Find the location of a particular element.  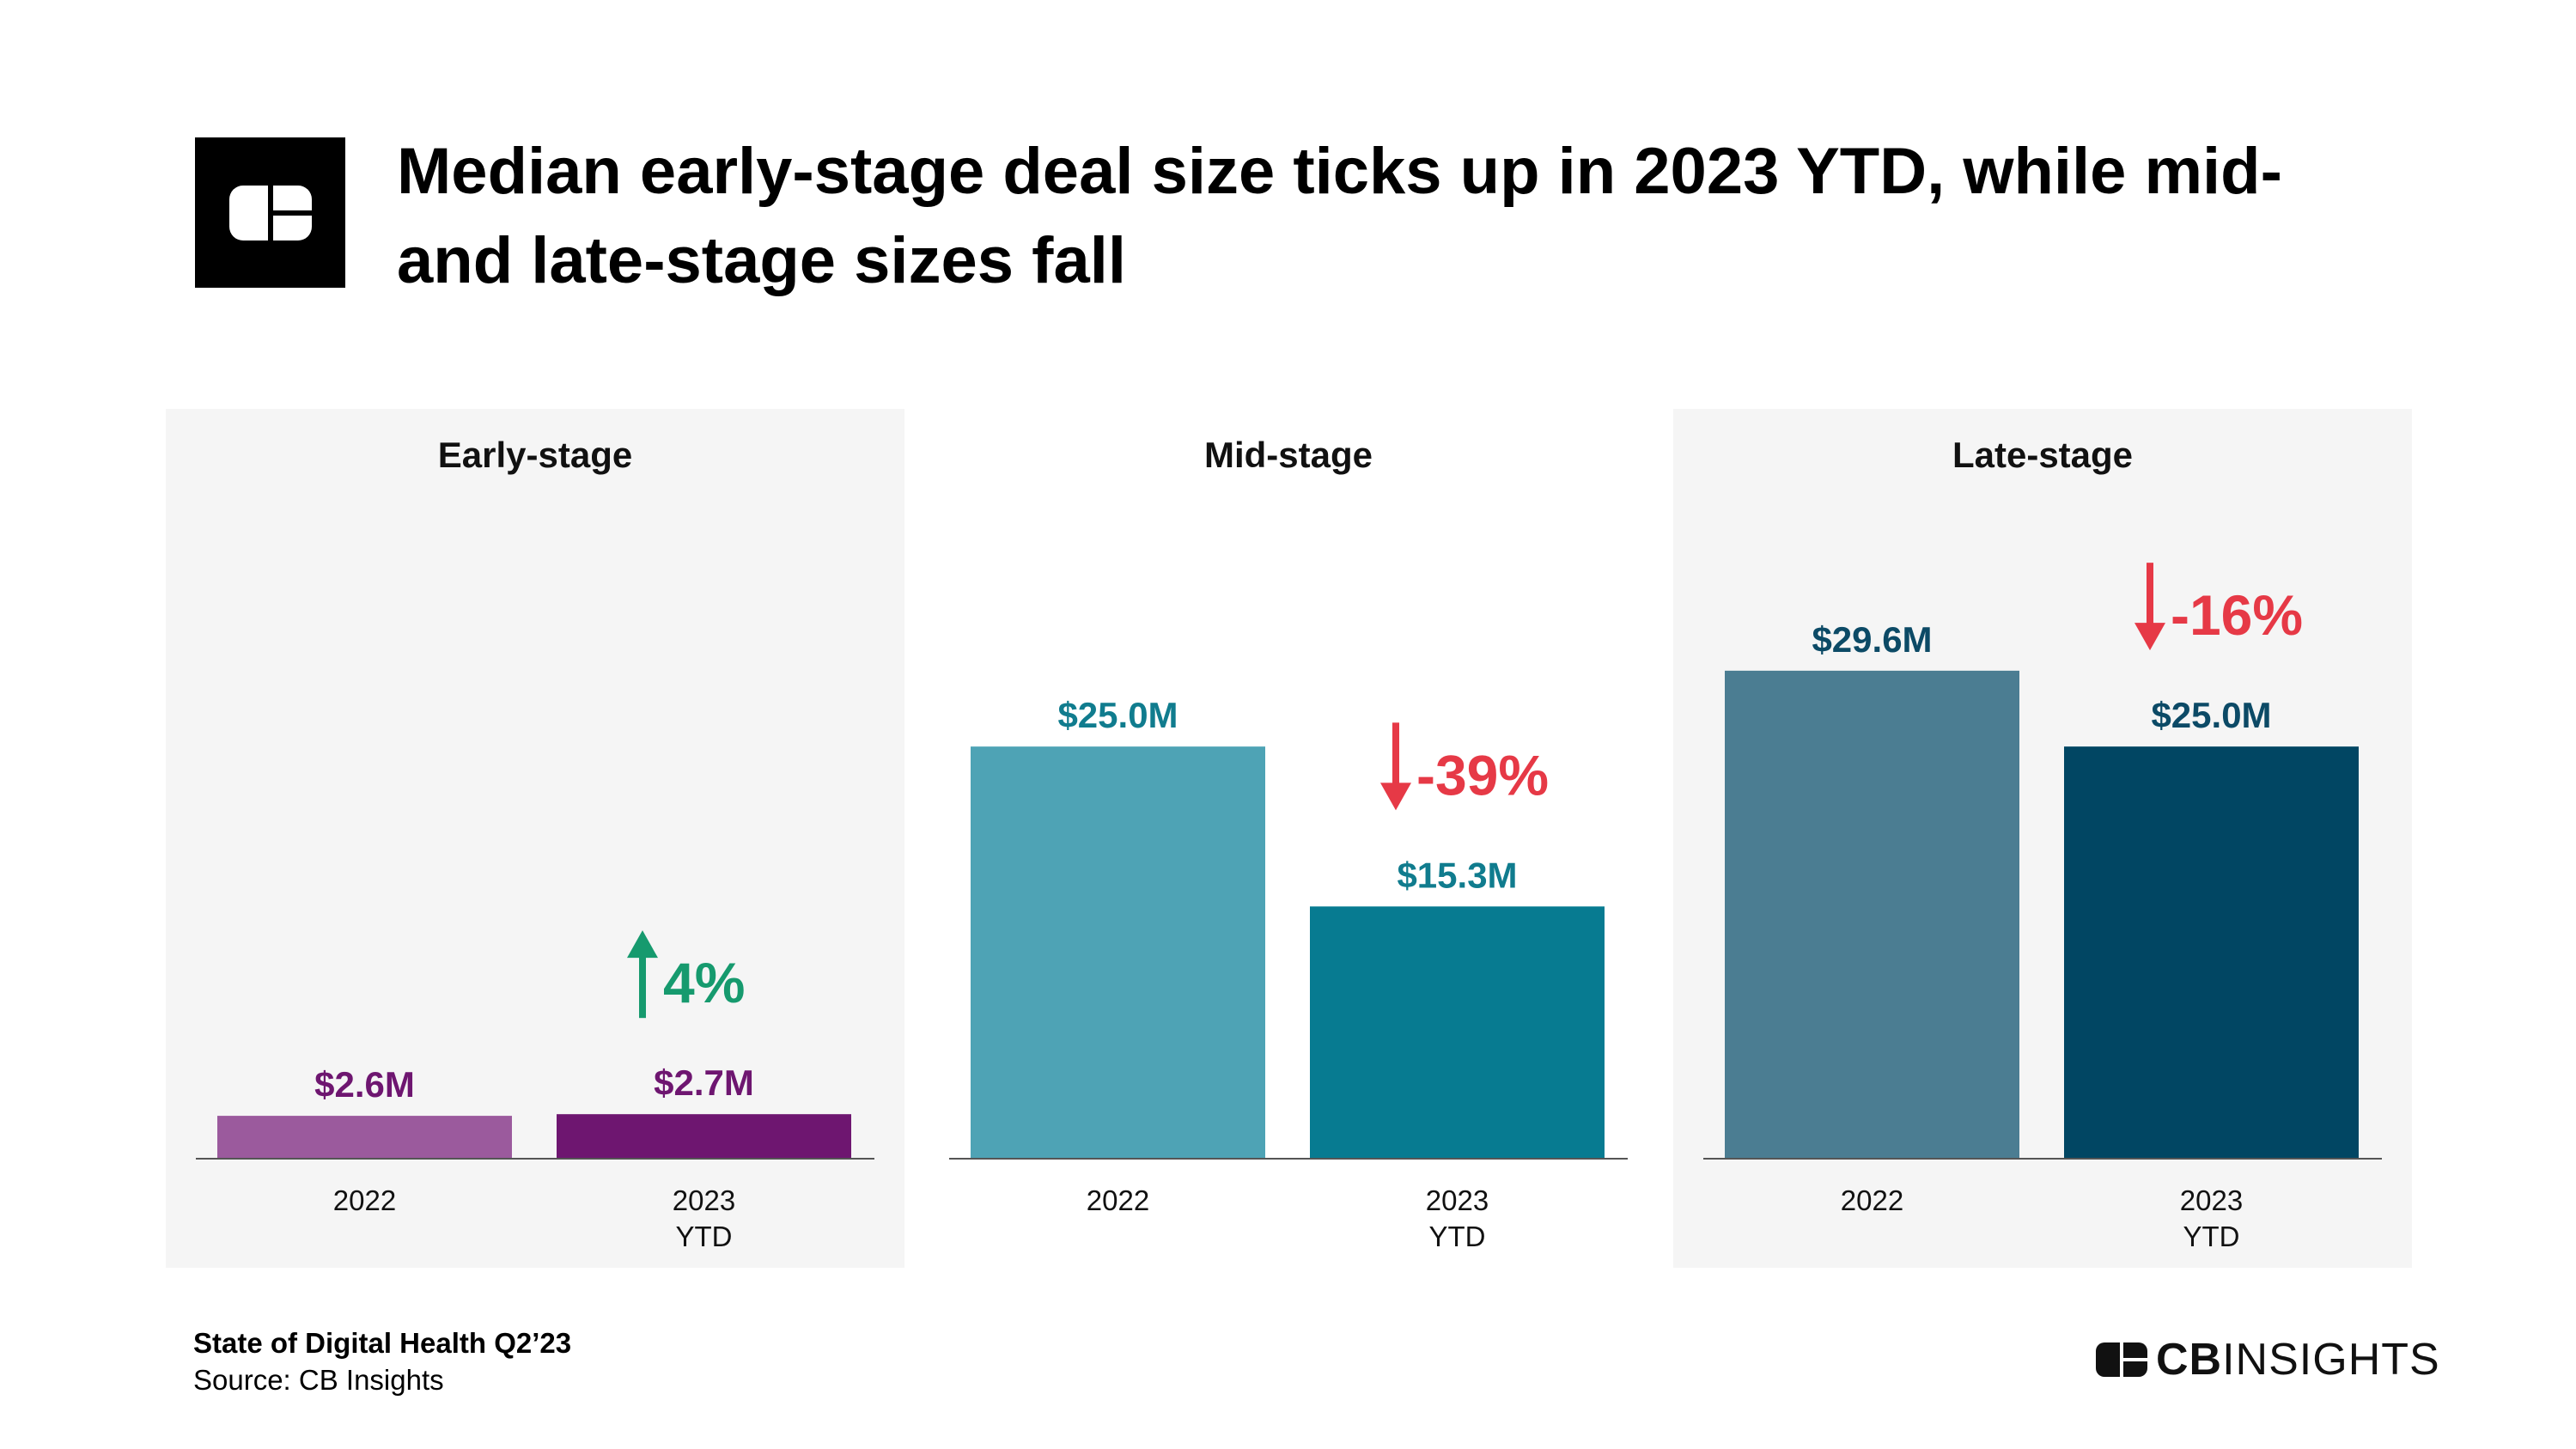

change-indicator: -39% is located at coordinates (1464, 766).